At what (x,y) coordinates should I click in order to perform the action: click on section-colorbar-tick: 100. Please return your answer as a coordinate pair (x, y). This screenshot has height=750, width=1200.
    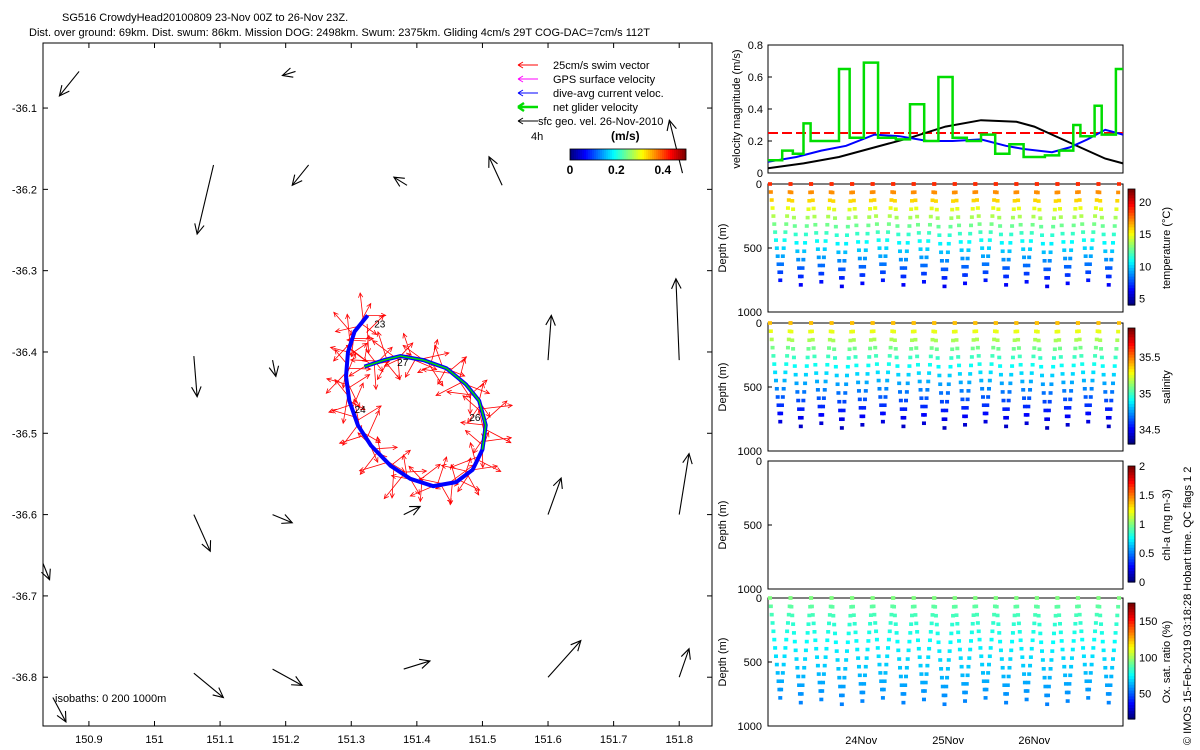
    Looking at the image, I should click on (1148, 658).